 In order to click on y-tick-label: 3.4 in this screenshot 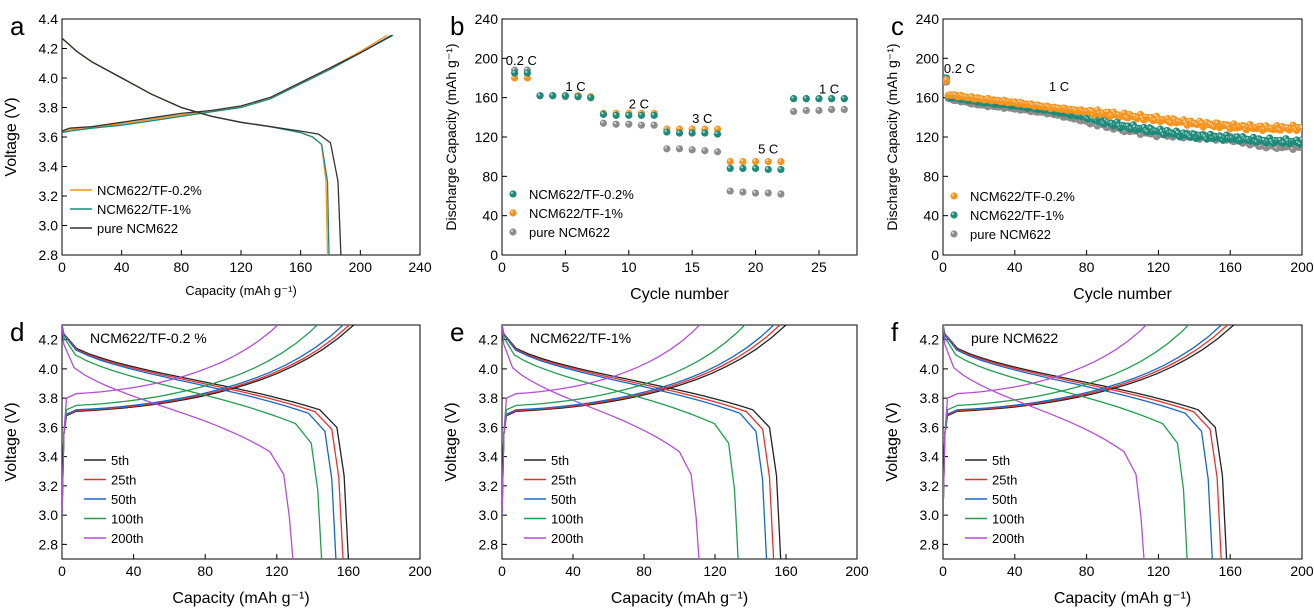, I will do `click(930, 457)`.